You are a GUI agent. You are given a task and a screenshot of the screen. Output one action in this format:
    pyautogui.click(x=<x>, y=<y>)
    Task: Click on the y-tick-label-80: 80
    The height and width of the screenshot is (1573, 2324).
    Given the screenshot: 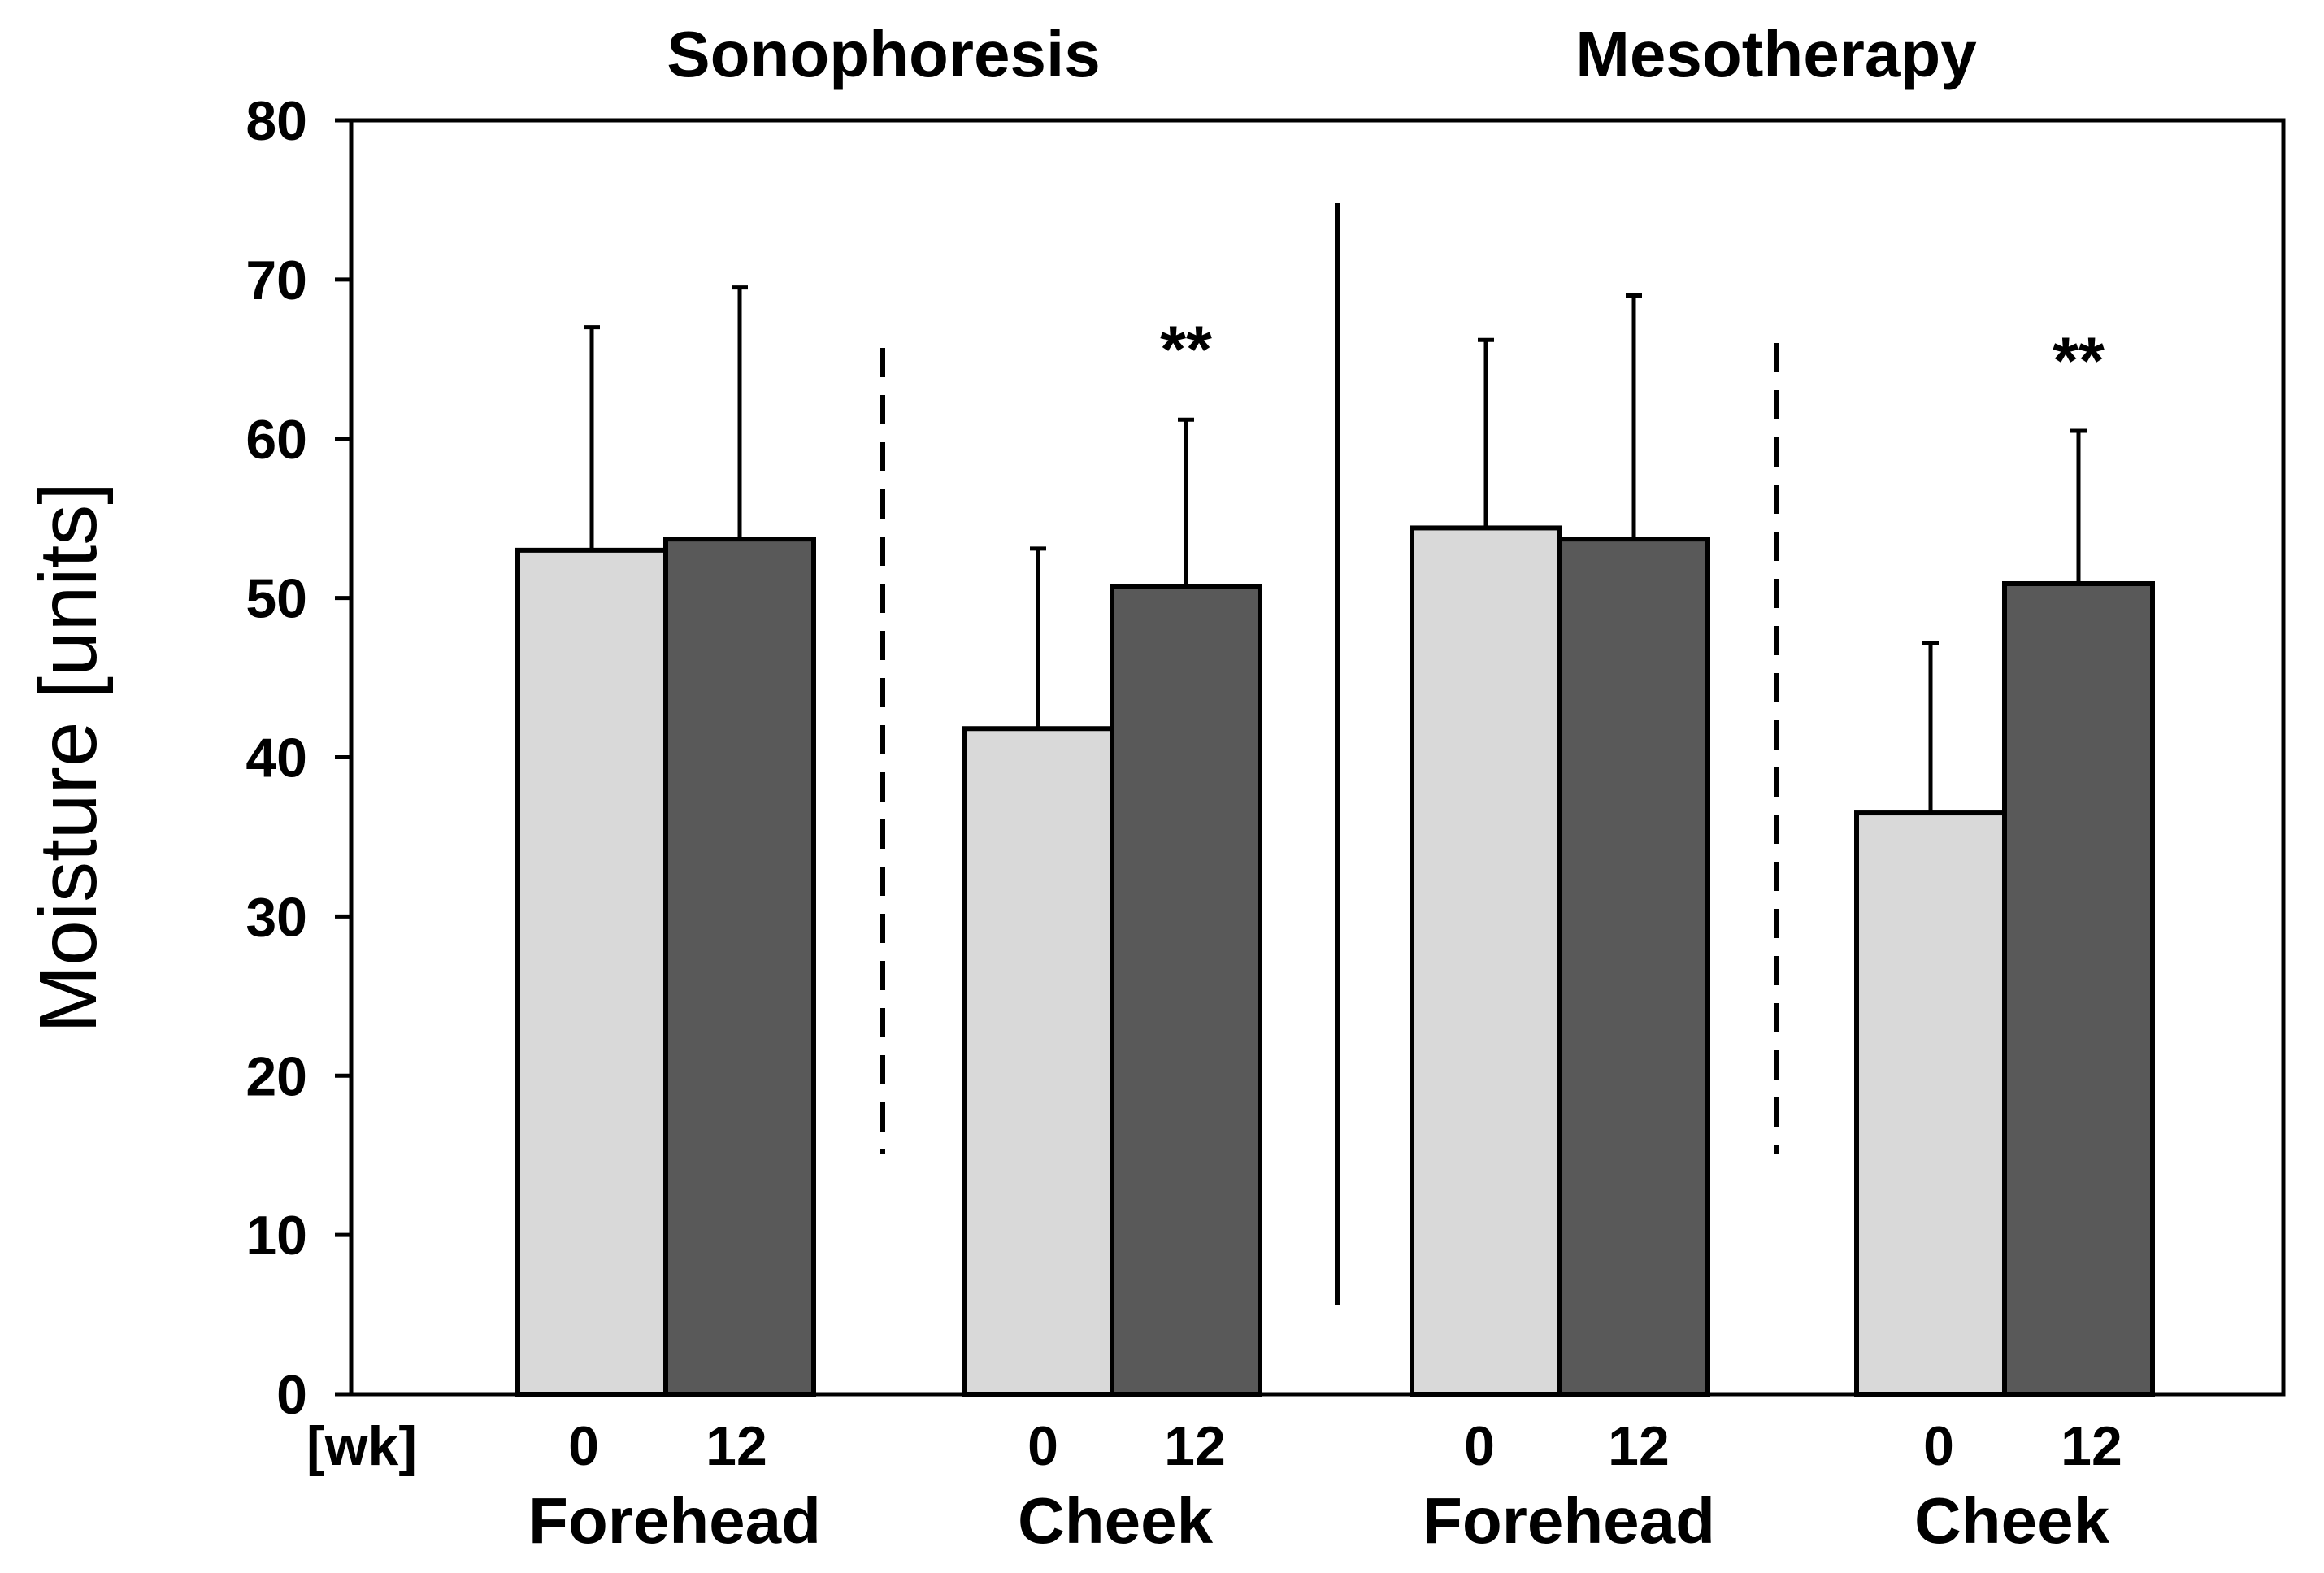 What is the action you would take?
    pyautogui.click(x=276, y=121)
    